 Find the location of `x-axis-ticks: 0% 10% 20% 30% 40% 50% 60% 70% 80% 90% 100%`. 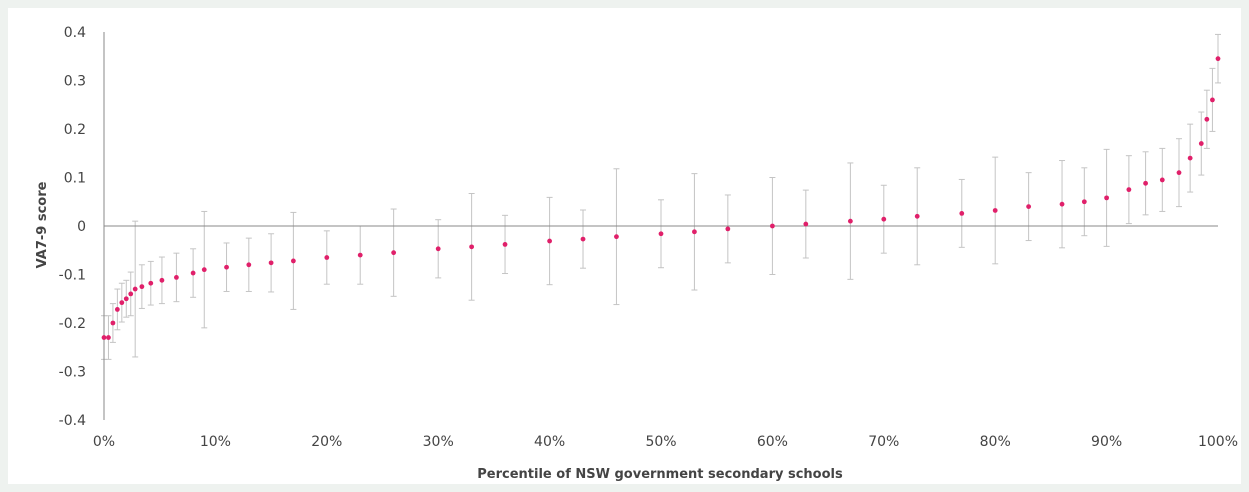

x-axis-ticks: 0% 10% 20% 30% 40% 50% 60% 70% 80% 90% 100% is located at coordinates (665, 442).